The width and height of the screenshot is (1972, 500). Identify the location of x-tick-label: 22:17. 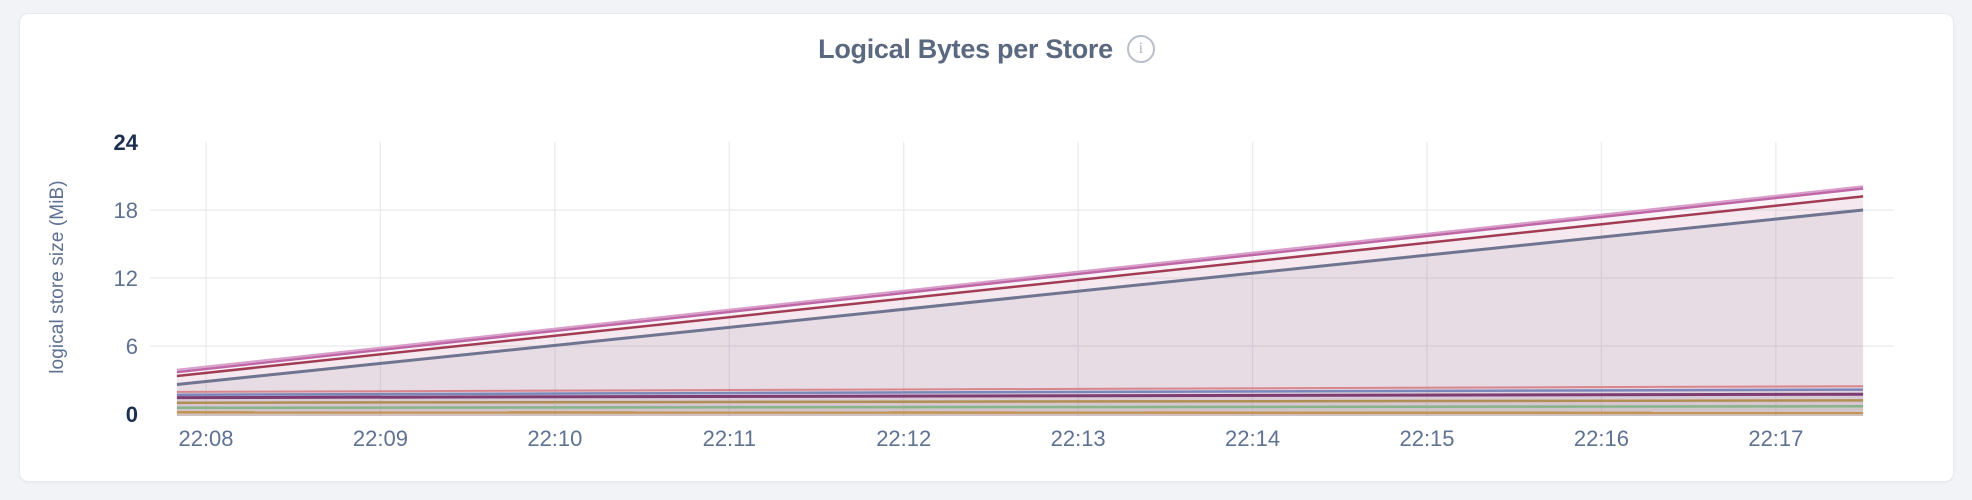
(1775, 438).